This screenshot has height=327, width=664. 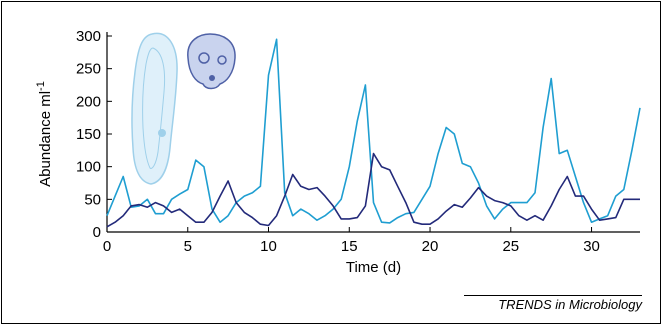 What do you see at coordinates (92, 199) in the screenshot?
I see `y-tick-label: 50` at bounding box center [92, 199].